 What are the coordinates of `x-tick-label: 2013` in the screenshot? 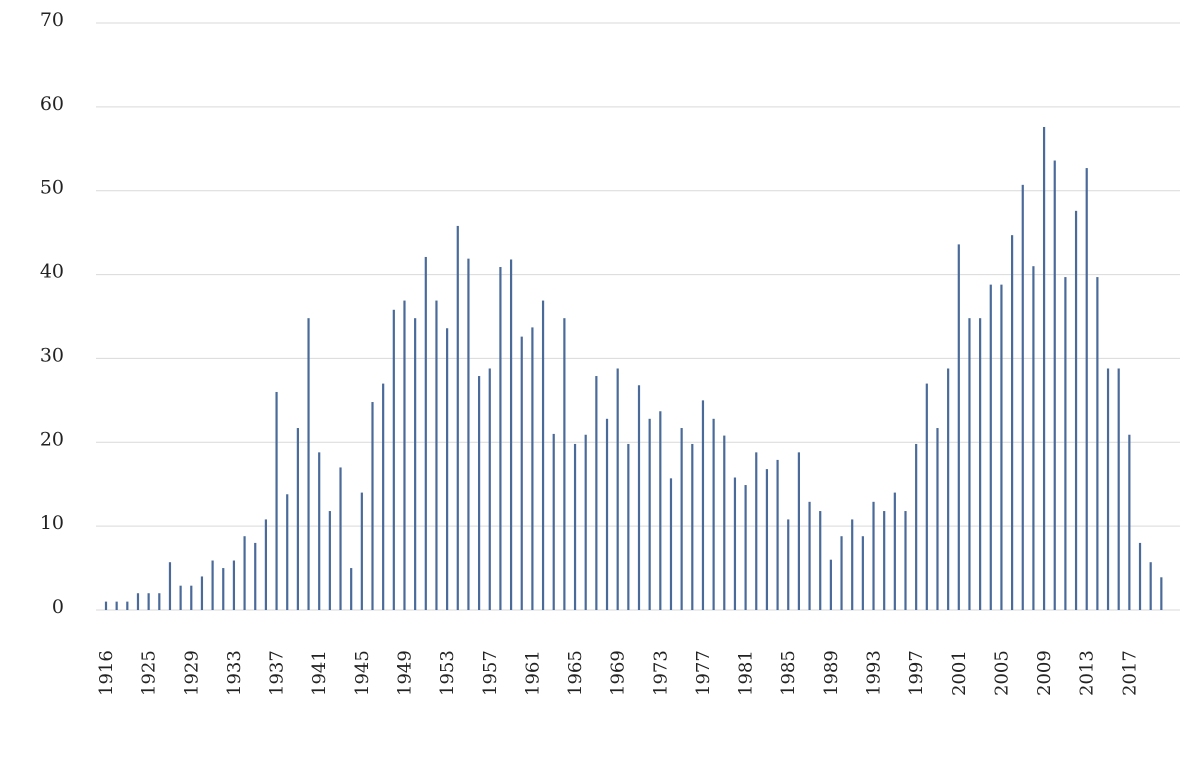 It's located at (1087, 673).